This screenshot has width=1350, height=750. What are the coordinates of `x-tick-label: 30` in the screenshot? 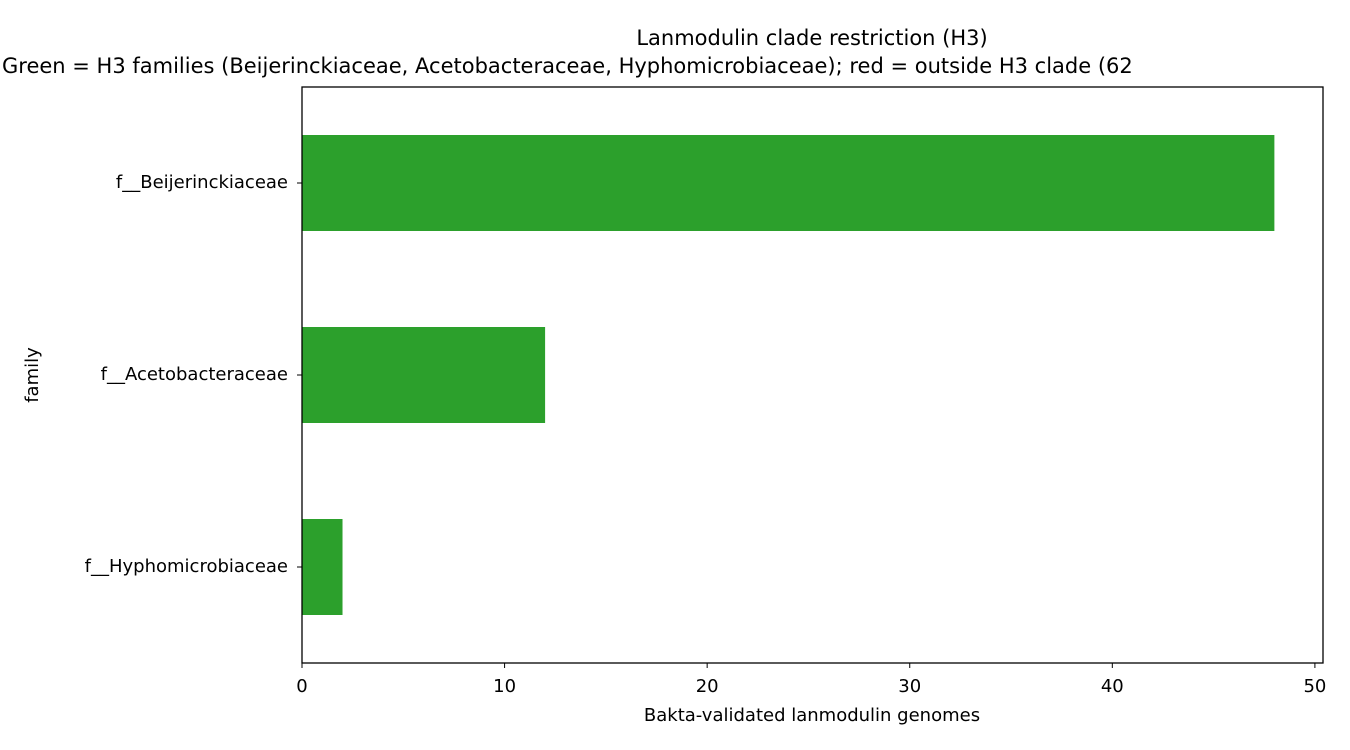 It's located at (909, 686).